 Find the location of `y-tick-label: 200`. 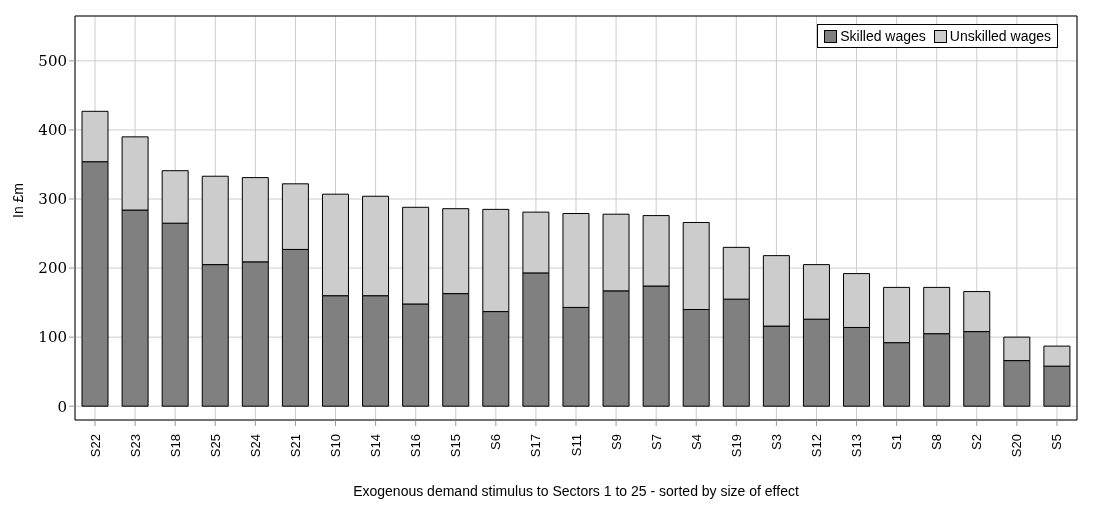

y-tick-label: 200 is located at coordinates (52, 268).